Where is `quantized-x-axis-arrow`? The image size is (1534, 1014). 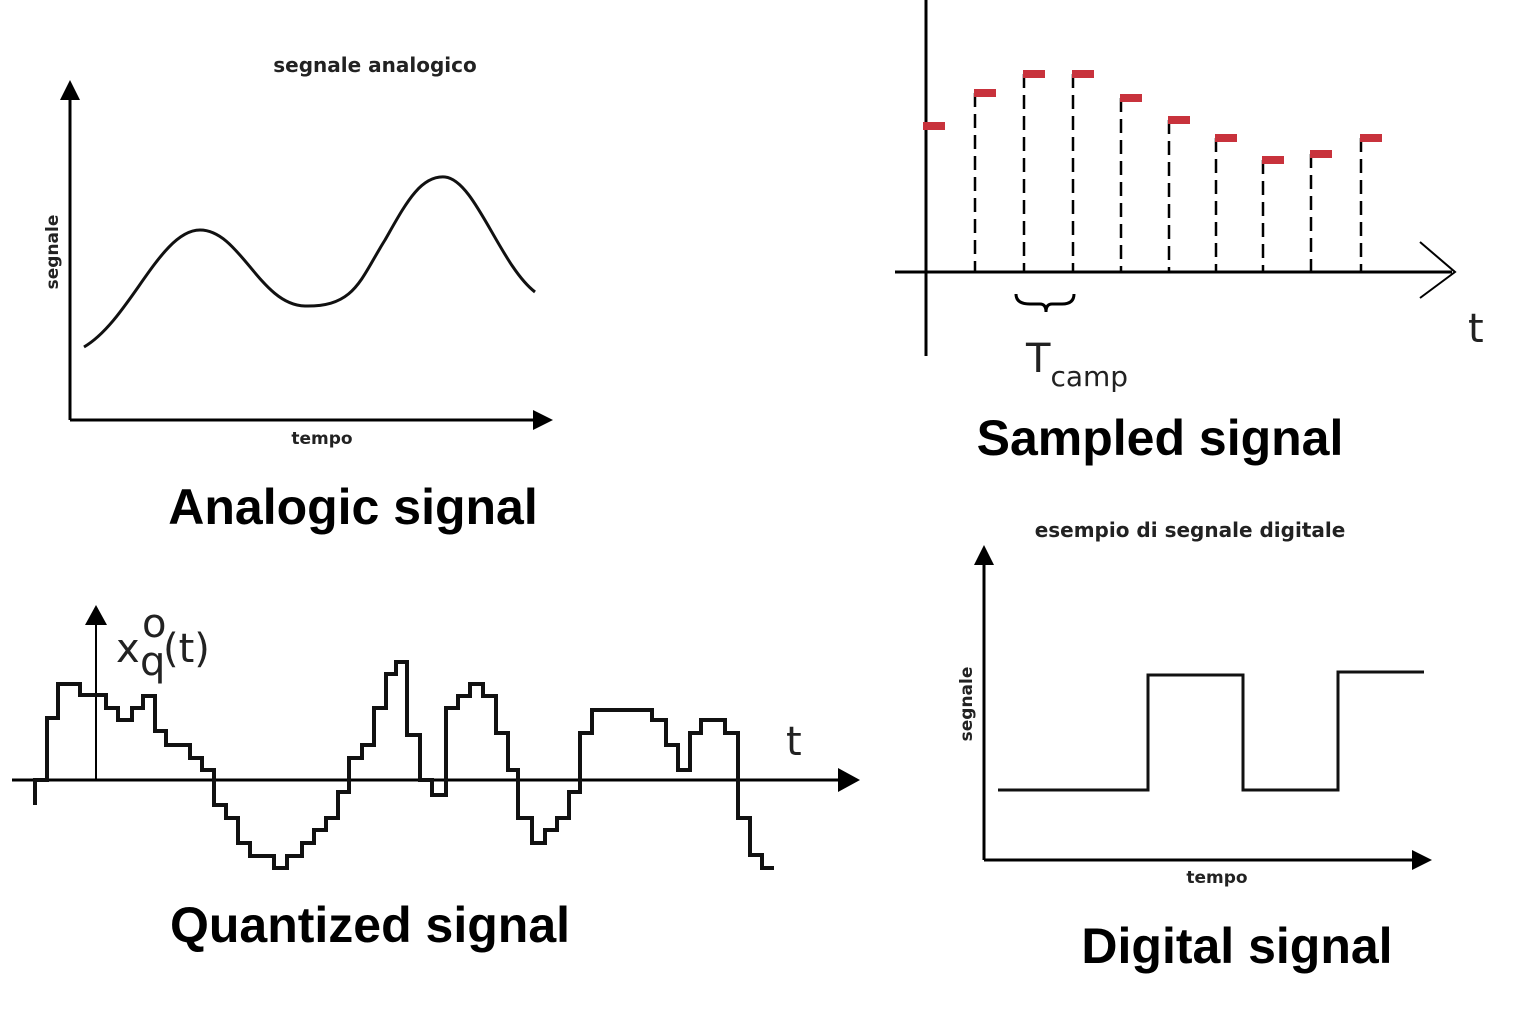
quantized-x-axis-arrow is located at coordinates (849, 780).